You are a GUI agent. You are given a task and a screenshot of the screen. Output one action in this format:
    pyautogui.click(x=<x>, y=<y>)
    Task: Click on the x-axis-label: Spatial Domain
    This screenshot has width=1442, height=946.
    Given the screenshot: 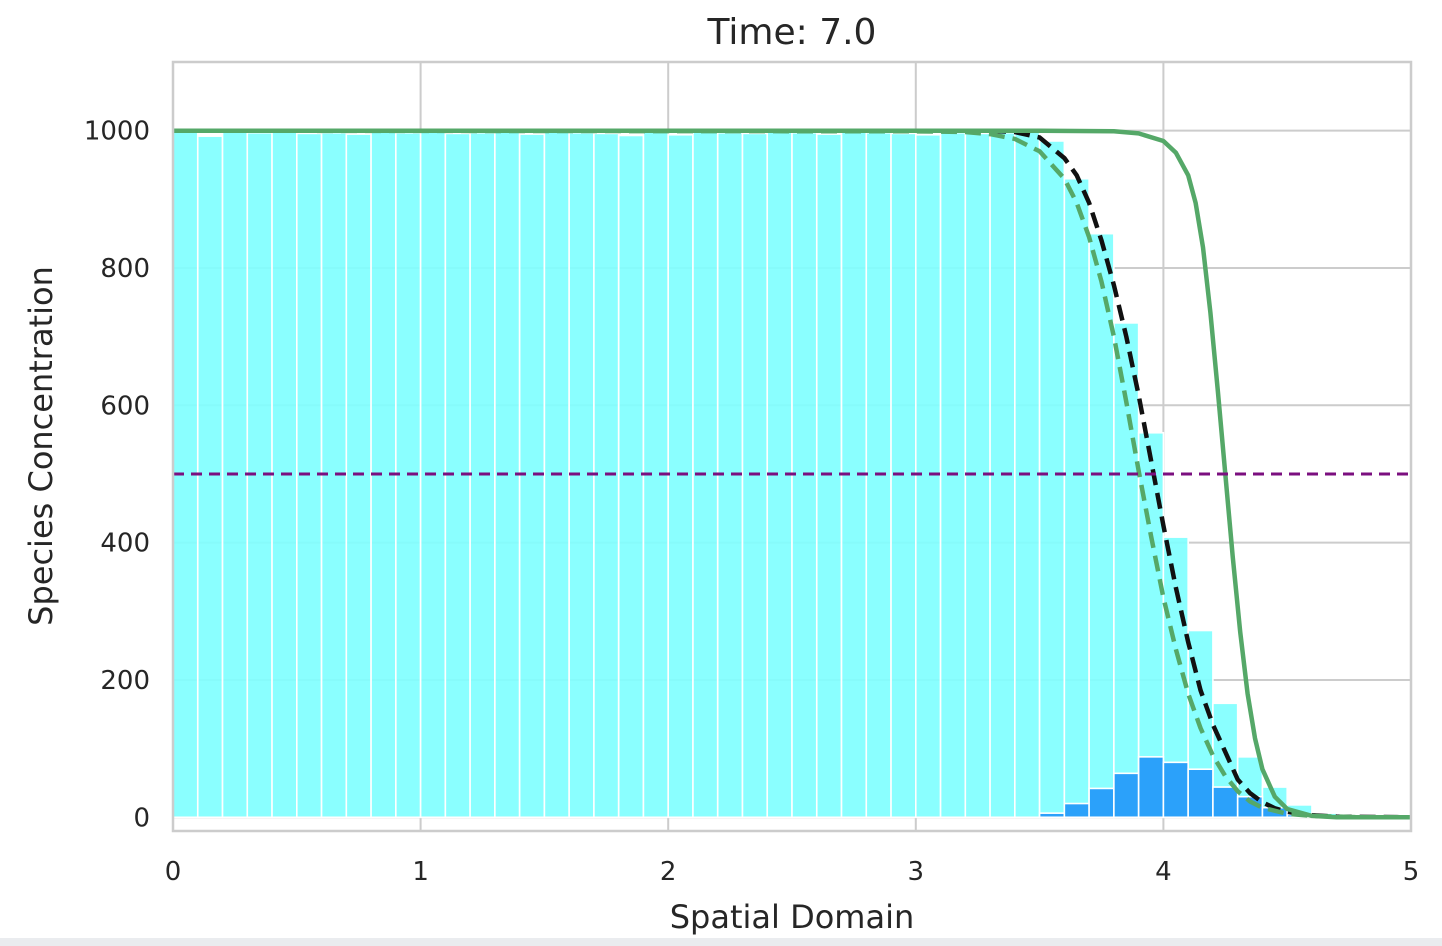 What is the action you would take?
    pyautogui.click(x=792, y=917)
    